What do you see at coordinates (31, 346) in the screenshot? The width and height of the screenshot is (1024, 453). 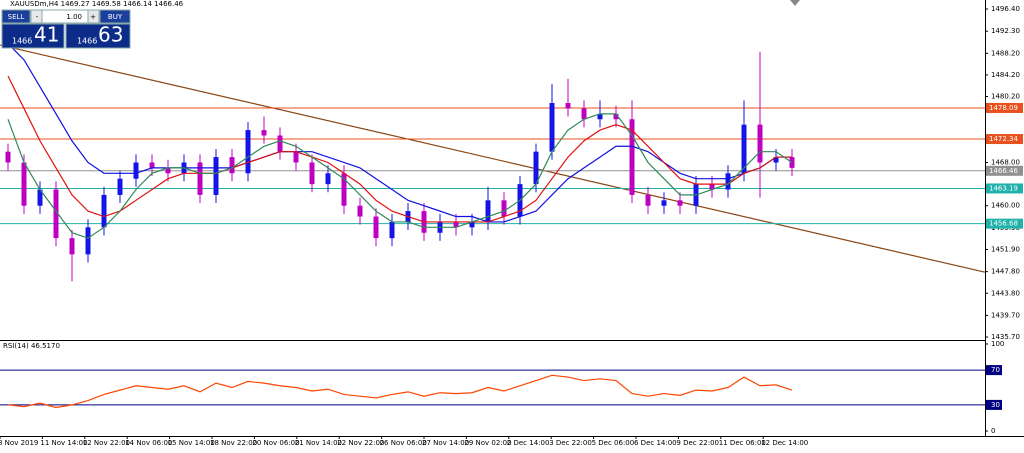 I see `rsi-title: RSI(14) 46.5170` at bounding box center [31, 346].